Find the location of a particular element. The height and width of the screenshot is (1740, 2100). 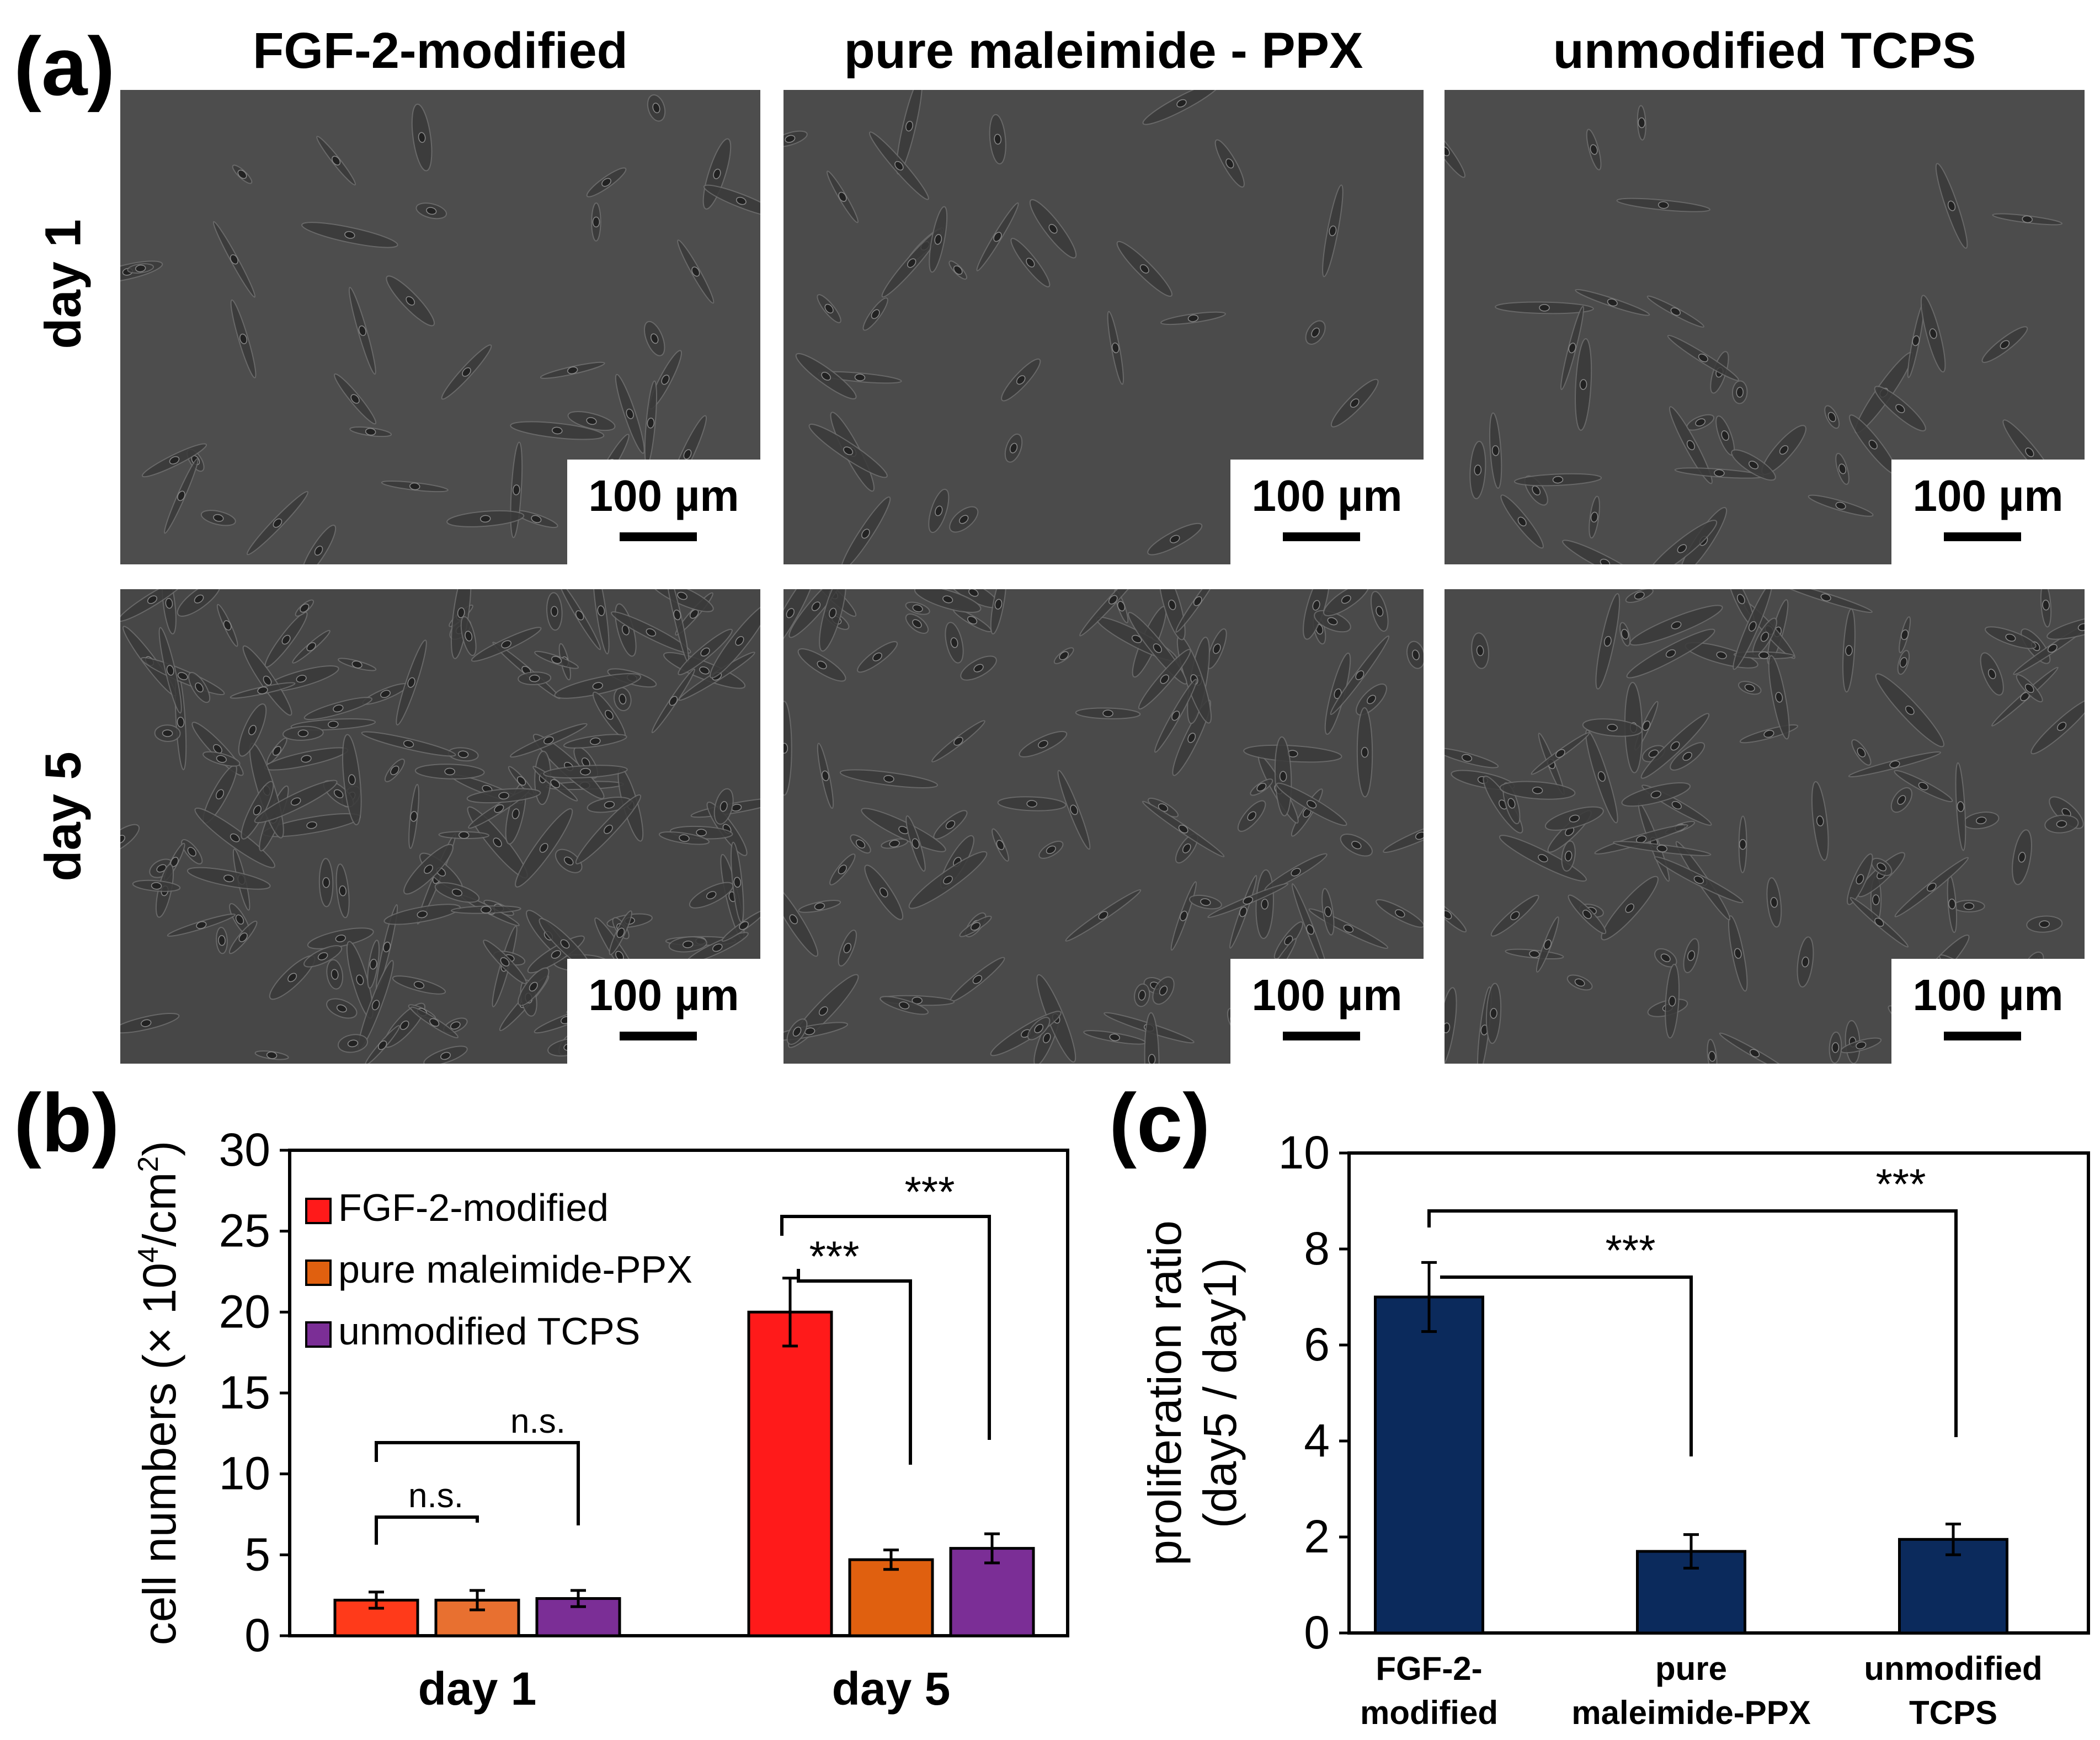

chart-c-ylabel-line1: proliferation ratio is located at coordinates (1165, 1393).